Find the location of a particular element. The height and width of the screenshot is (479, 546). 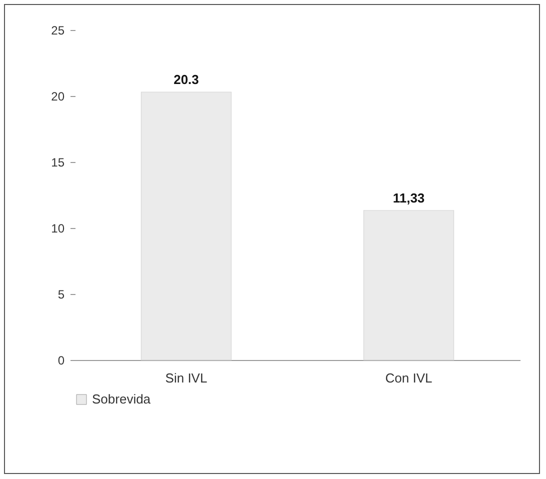

y-tick-label: 25 is located at coordinates (58, 31).